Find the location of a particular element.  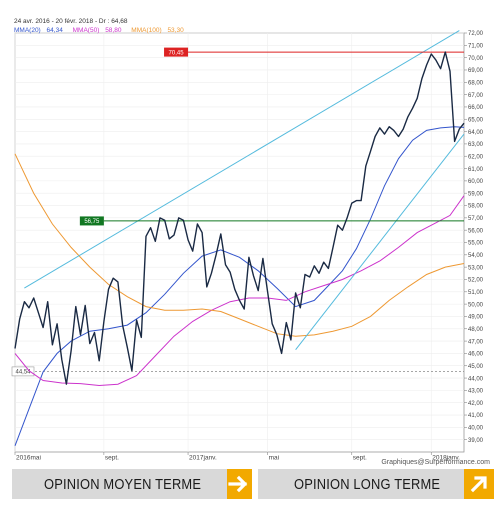

y-tick-label: 46,00 is located at coordinates (476, 355).